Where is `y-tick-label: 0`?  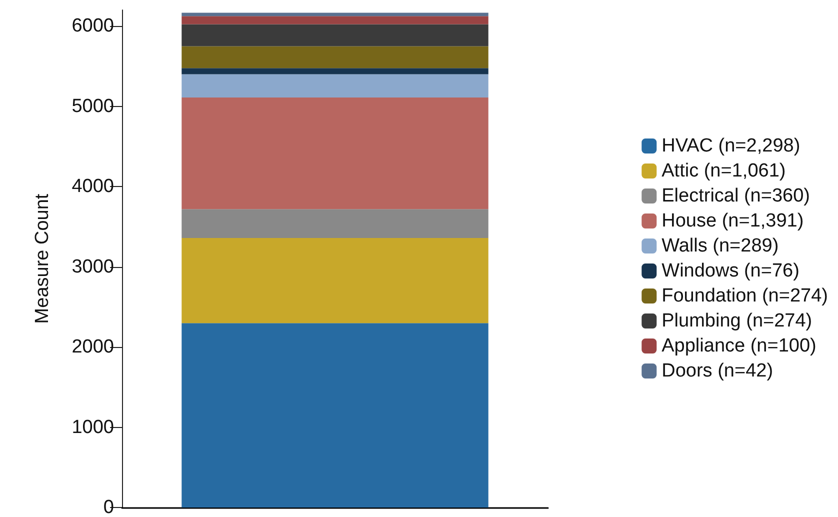 y-tick-label: 0 is located at coordinates (108, 507).